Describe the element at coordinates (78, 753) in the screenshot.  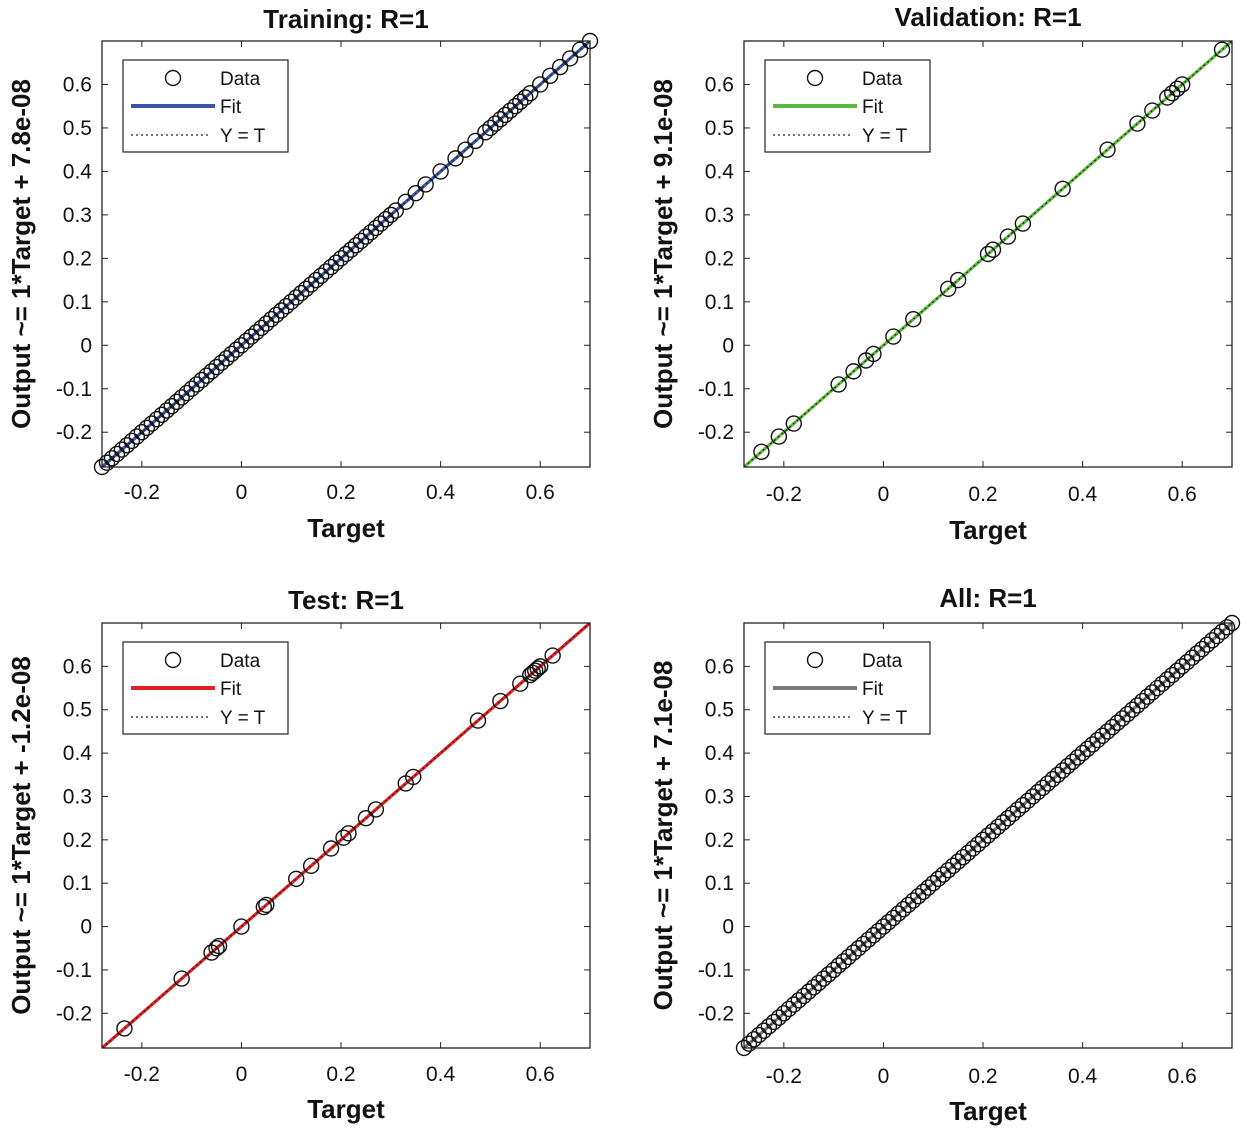
I see `y-tick-label: 0.4` at that location.